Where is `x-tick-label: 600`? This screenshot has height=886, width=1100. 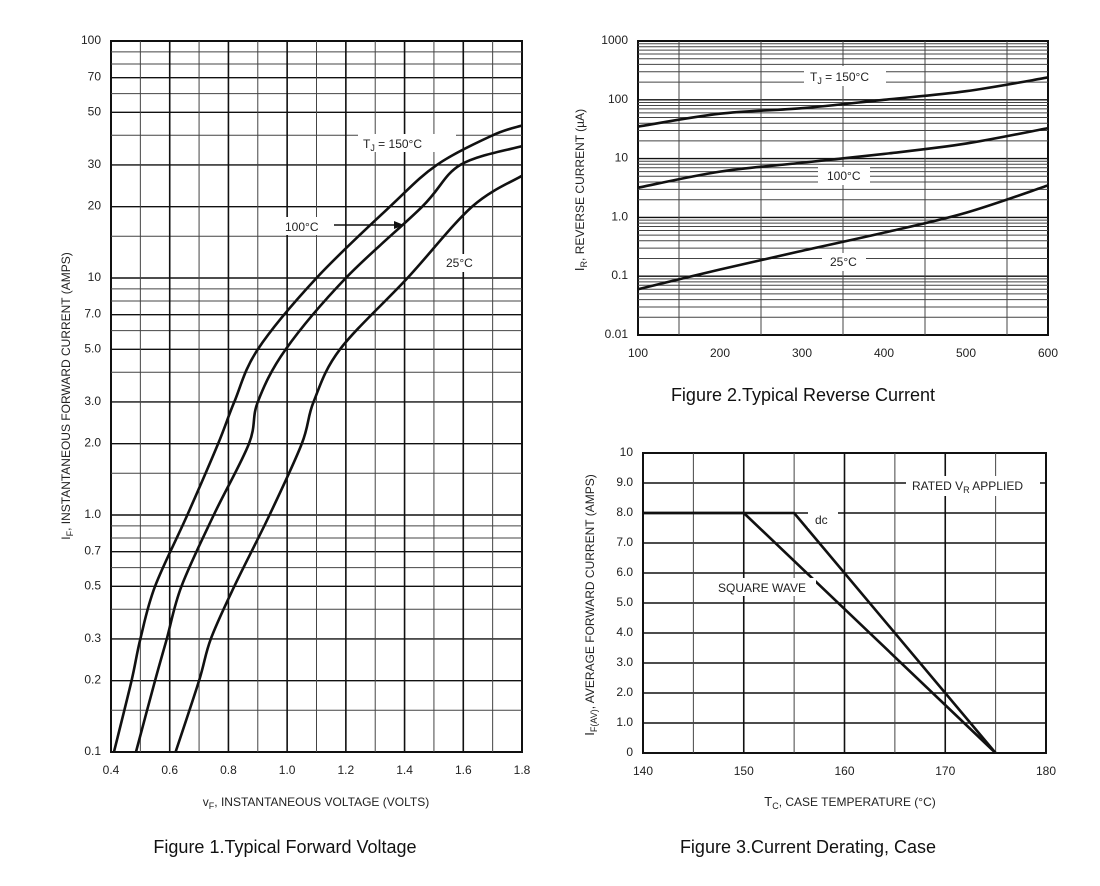 x-tick-label: 600 is located at coordinates (1048, 353).